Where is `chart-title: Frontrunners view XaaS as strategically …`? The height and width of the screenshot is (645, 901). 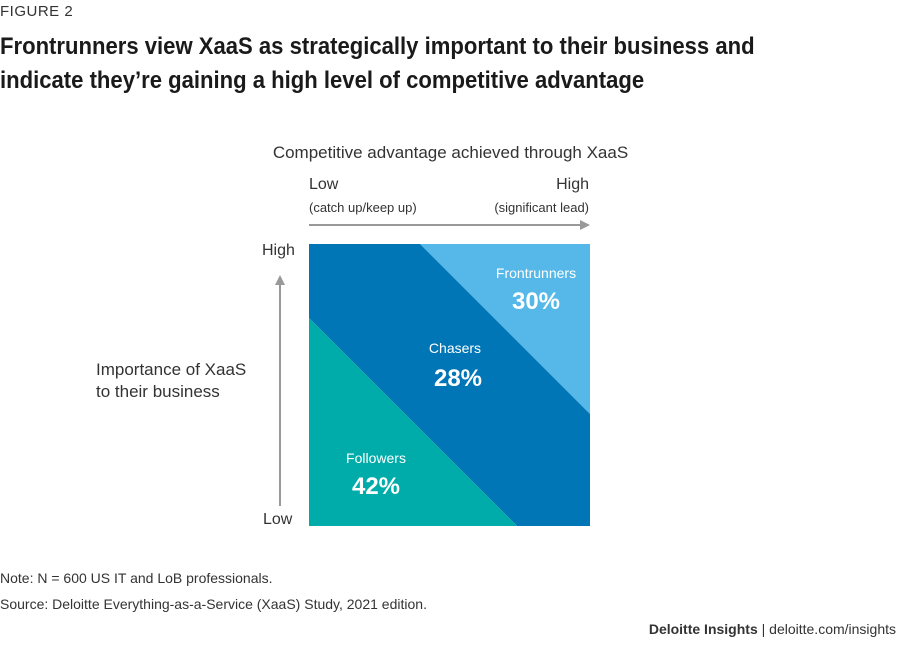 chart-title: Frontrunners view XaaS as strategically … is located at coordinates (405, 64).